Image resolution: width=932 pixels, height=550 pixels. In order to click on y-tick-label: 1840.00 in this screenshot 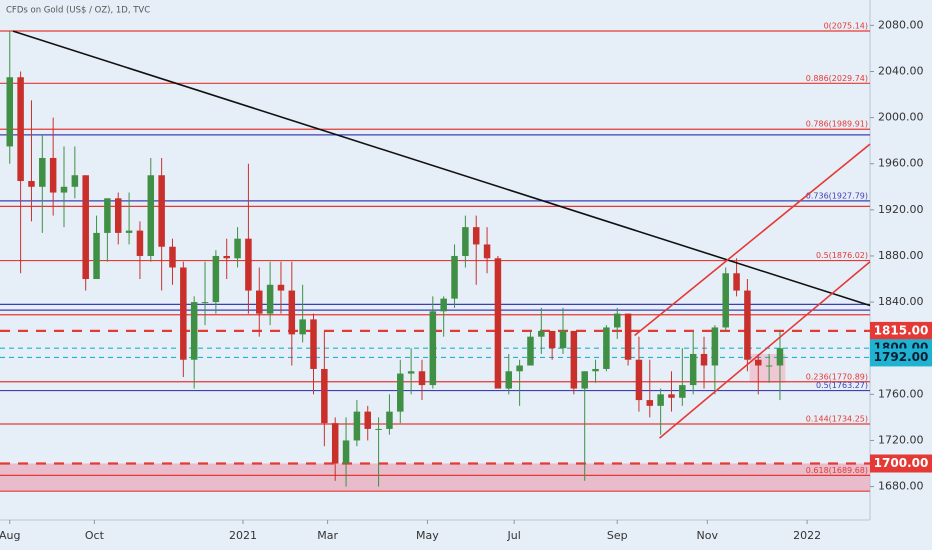, I will do `click(901, 301)`.